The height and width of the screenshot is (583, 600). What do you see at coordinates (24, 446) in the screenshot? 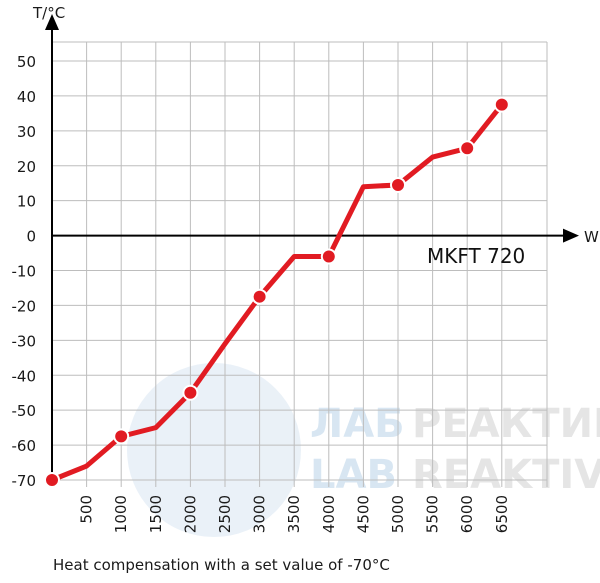
I see `y-tick-label: -60` at bounding box center [24, 446].